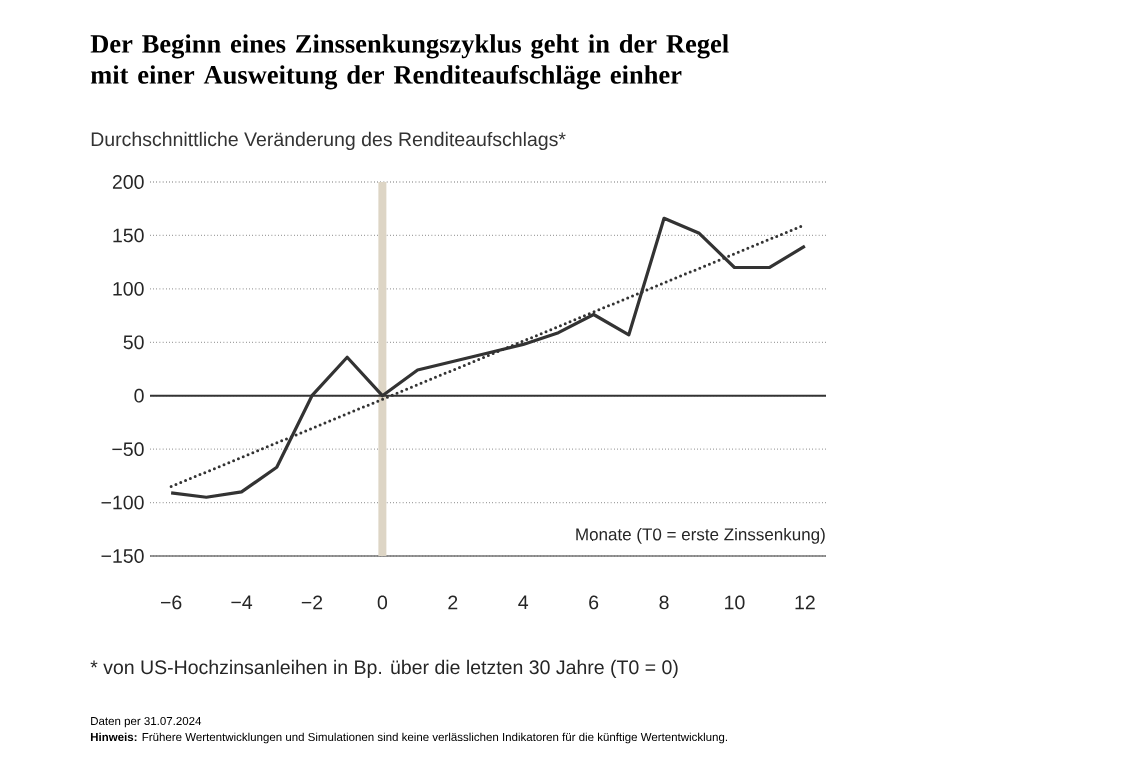 Image resolution: width=1122 pixels, height=768 pixels. What do you see at coordinates (382, 602) in the screenshot?
I see `x-tick-label: 0` at bounding box center [382, 602].